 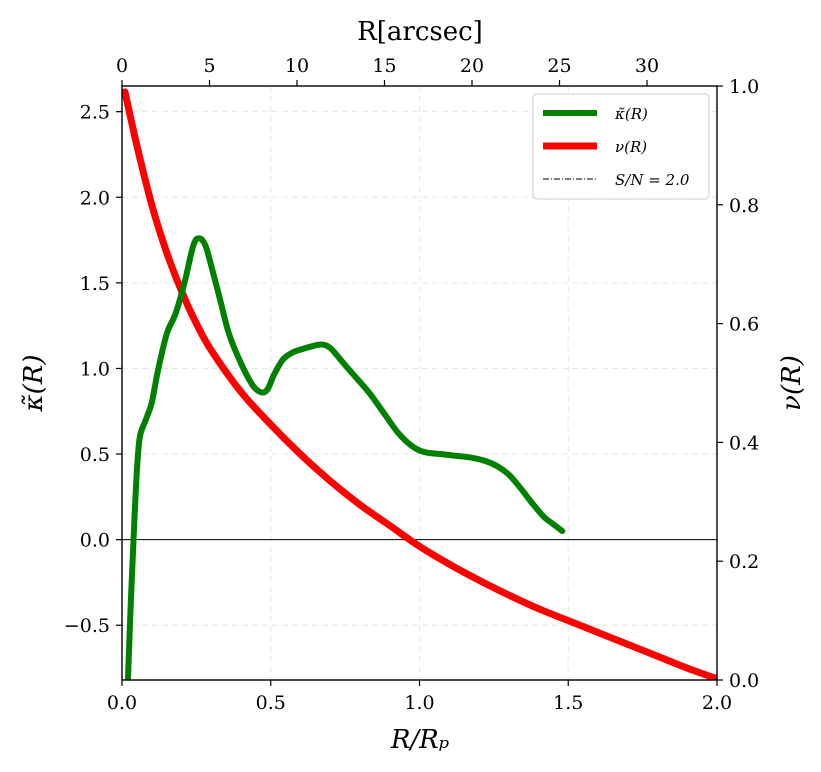 What do you see at coordinates (631, 147) in the screenshot?
I see `legend-label-nu: ν(R)` at bounding box center [631, 147].